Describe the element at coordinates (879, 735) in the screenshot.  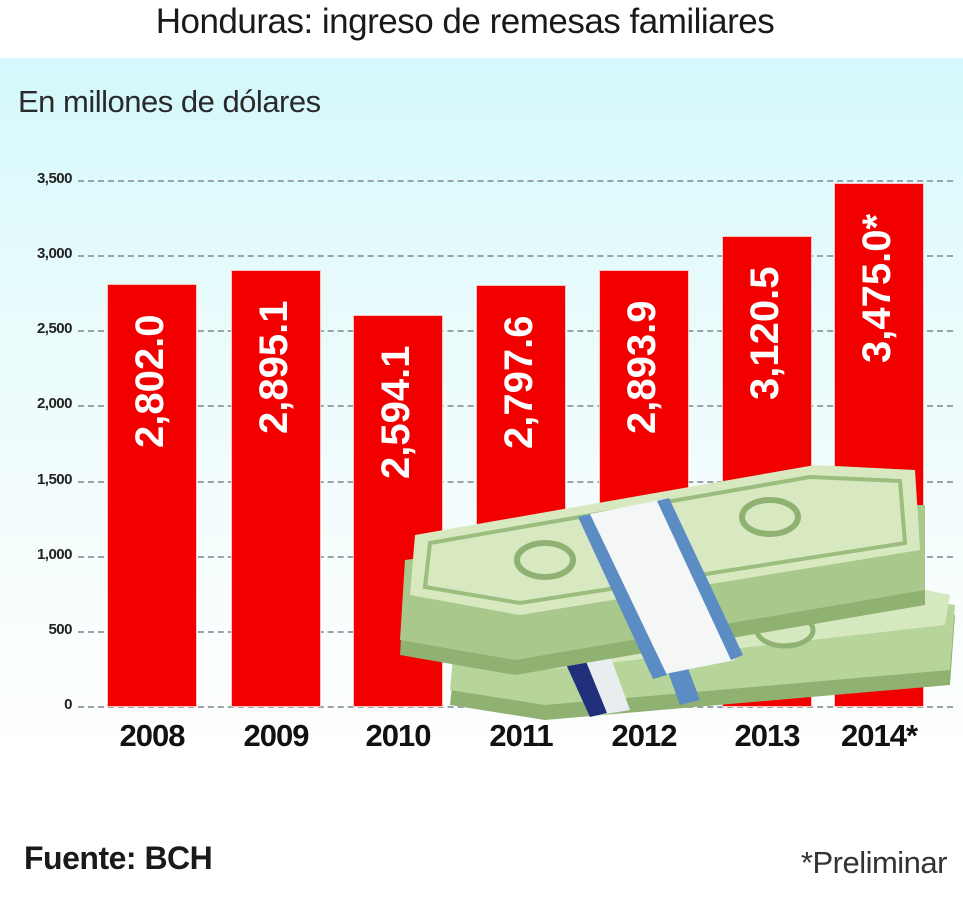
I see `x-tick-label: 2014*` at that location.